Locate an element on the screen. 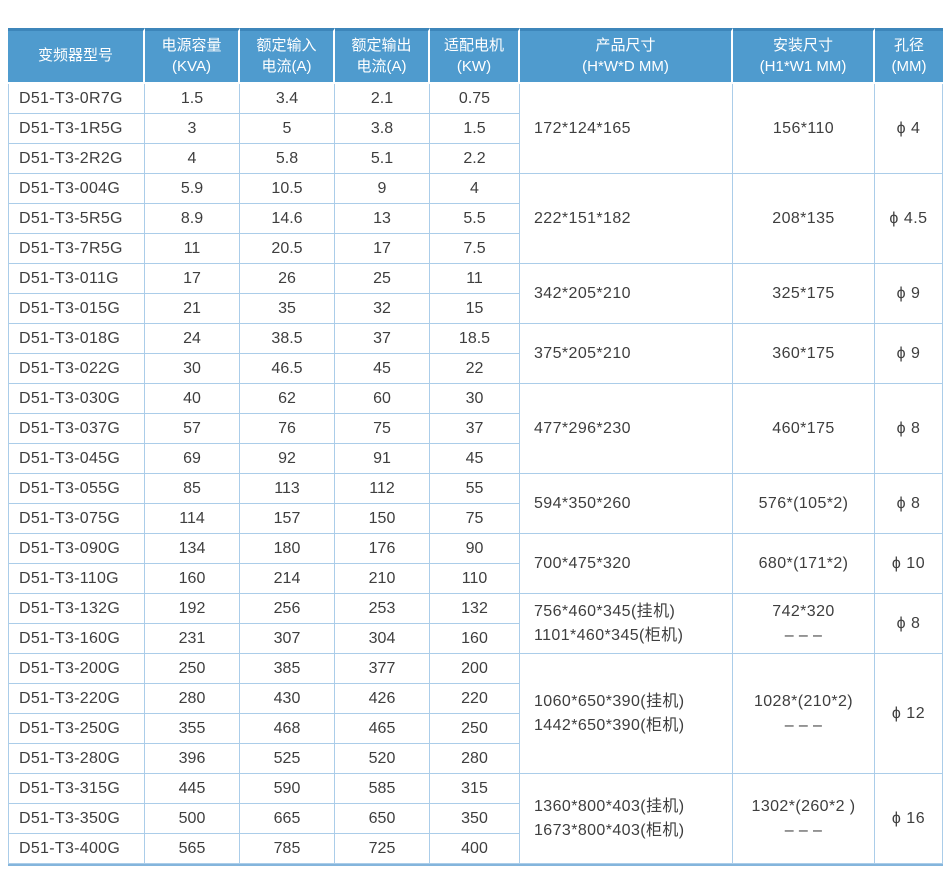 The height and width of the screenshot is (890, 950). cell-input: 385 is located at coordinates (287, 669).